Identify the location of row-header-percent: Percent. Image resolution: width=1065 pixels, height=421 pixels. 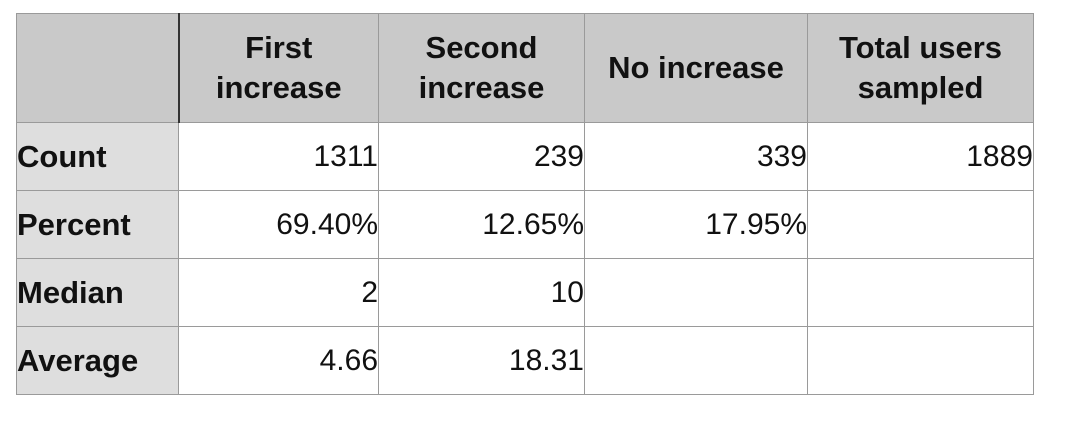
(97, 224).